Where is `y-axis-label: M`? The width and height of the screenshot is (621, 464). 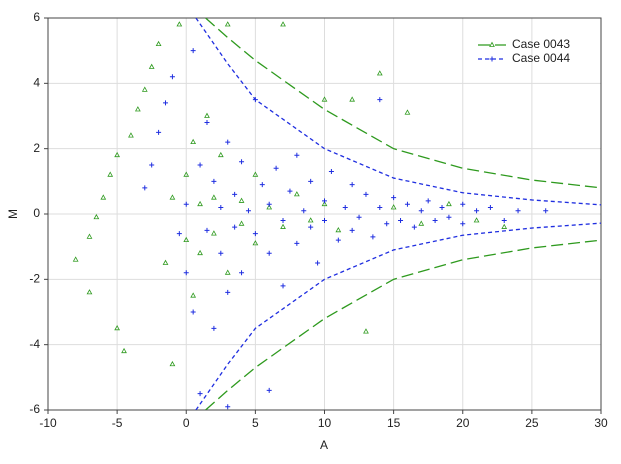
y-axis-label: M is located at coordinates (13, 214).